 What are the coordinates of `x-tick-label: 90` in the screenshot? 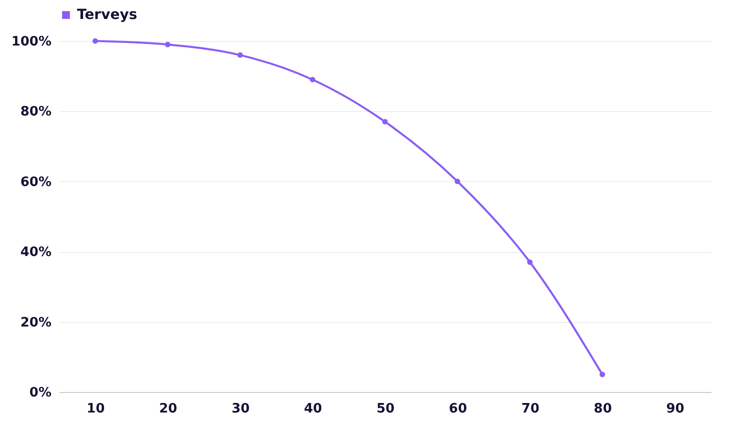 It's located at (675, 409).